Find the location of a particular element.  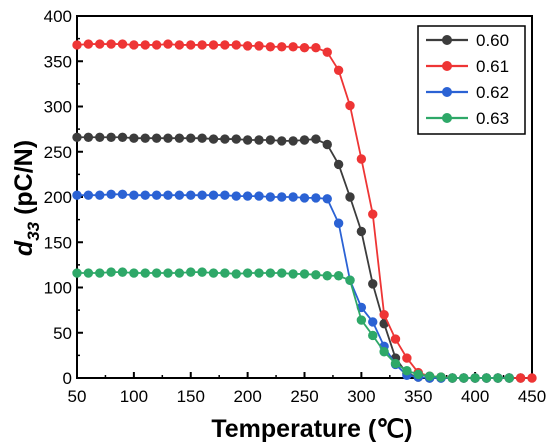

y-tick-label: 50 is located at coordinates (62, 333).